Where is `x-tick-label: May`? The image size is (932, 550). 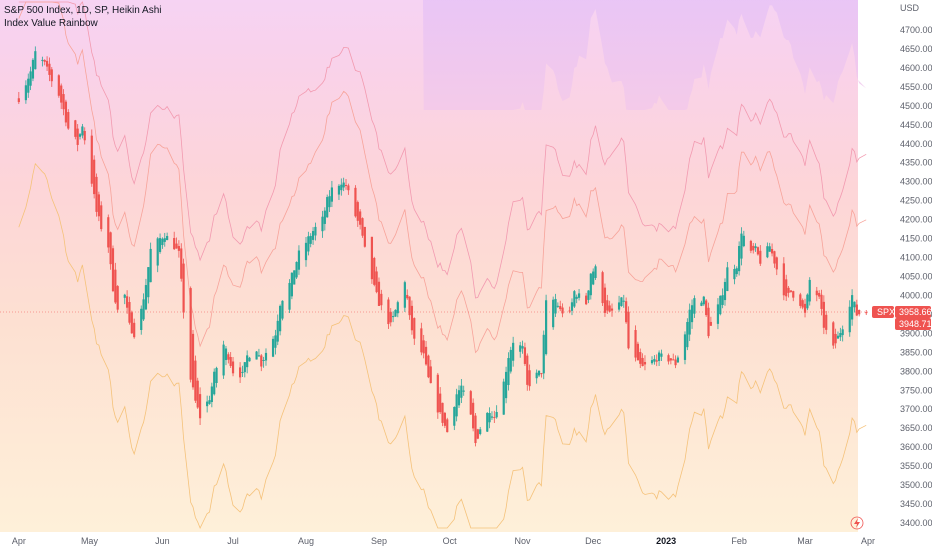 x-tick-label: May is located at coordinates (90, 541).